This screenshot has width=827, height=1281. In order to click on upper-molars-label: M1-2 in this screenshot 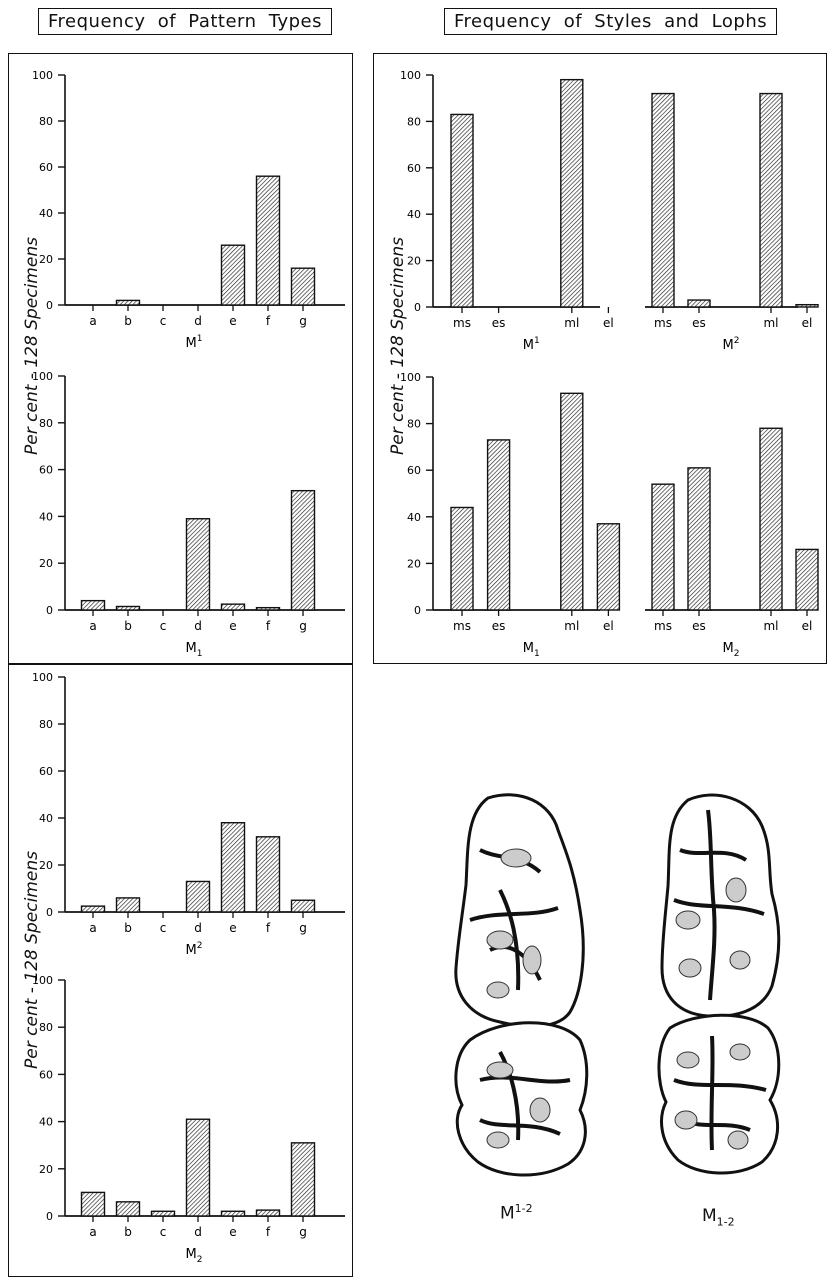, I will do `click(516, 1213)`.